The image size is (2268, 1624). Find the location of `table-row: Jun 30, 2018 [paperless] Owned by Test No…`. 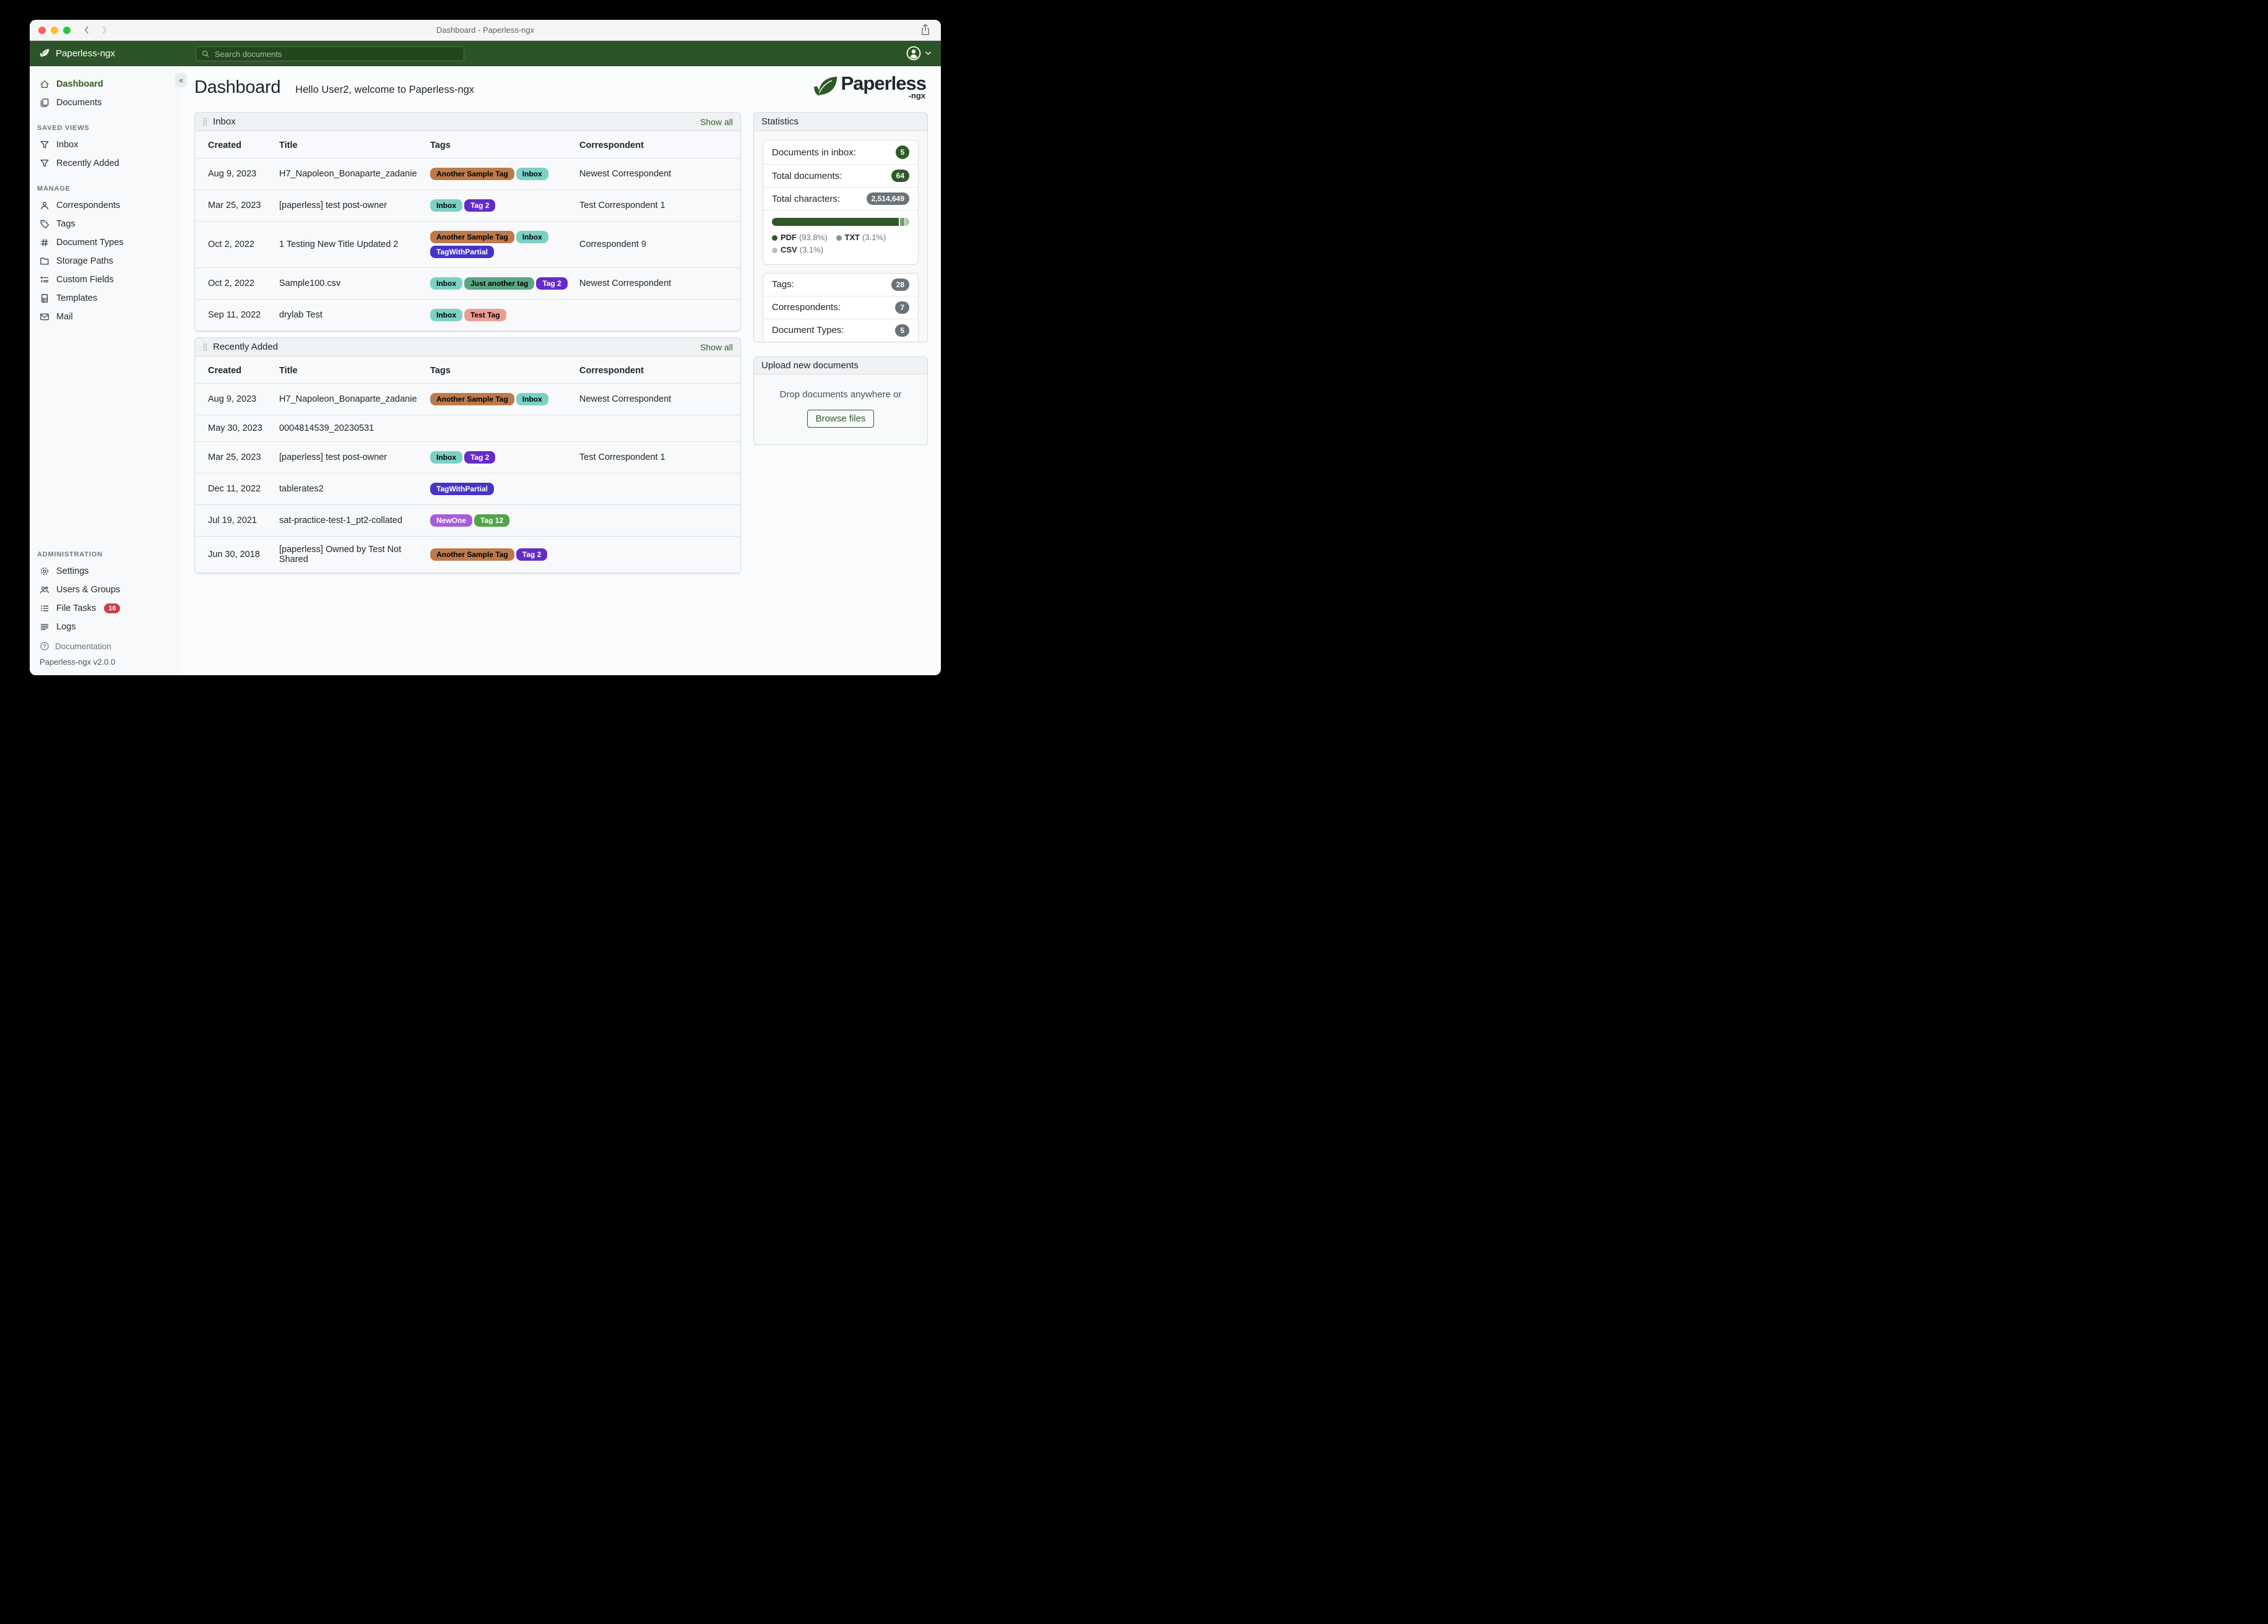

table-row: Jun 30, 2018 [paperless] Owned by Test No… is located at coordinates (467, 554).